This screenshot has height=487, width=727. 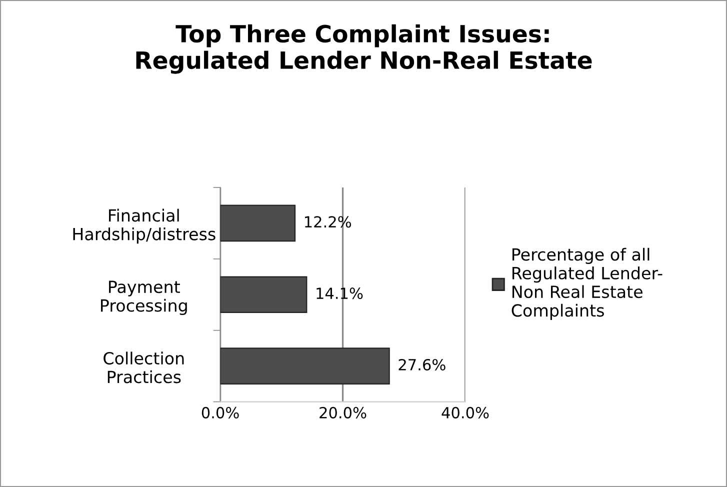 What do you see at coordinates (343, 412) in the screenshot?
I see `x-tick-label: 20.0%` at bounding box center [343, 412].